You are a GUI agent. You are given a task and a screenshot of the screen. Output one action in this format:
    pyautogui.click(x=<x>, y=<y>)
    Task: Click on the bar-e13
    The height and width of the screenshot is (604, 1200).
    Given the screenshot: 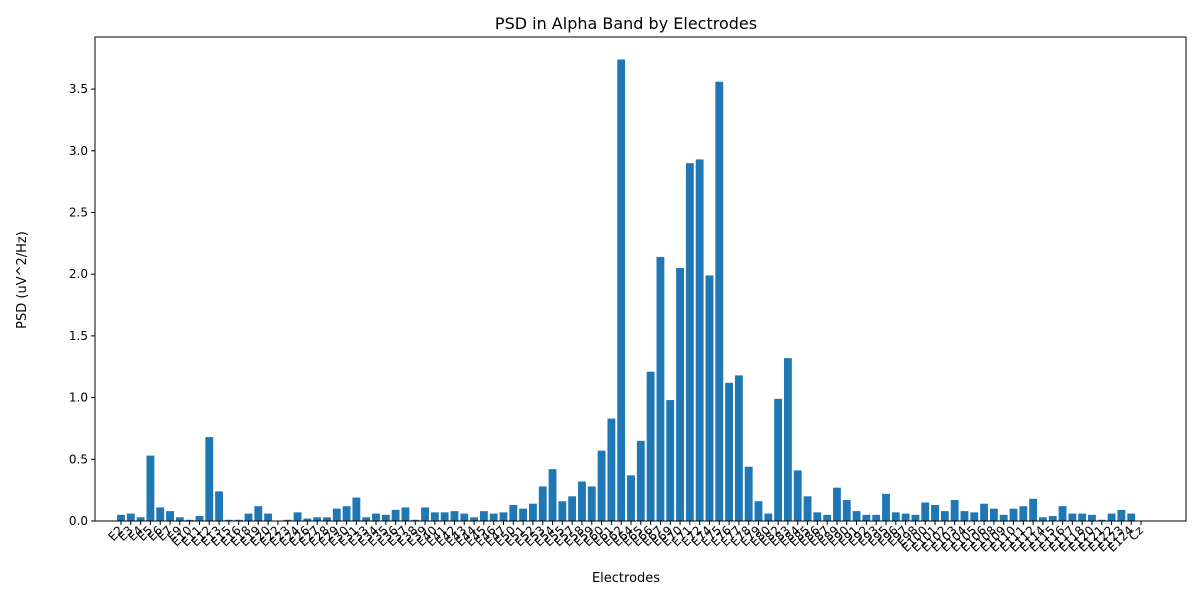 What is the action you would take?
    pyautogui.click(x=219, y=506)
    